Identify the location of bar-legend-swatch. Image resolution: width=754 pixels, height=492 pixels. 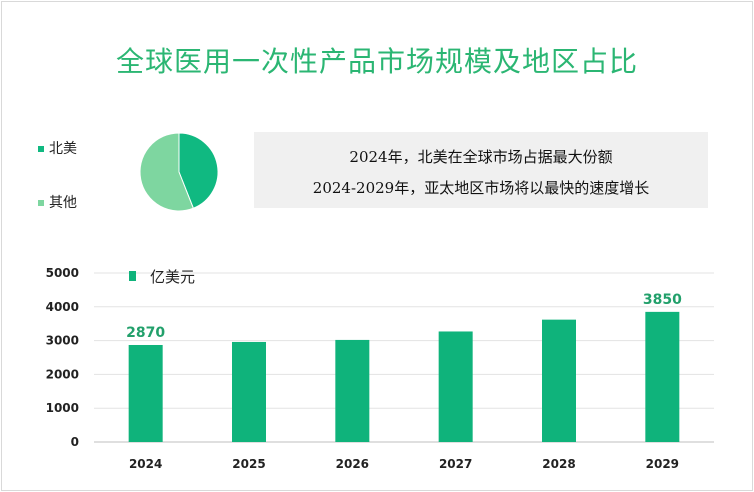
(132, 276).